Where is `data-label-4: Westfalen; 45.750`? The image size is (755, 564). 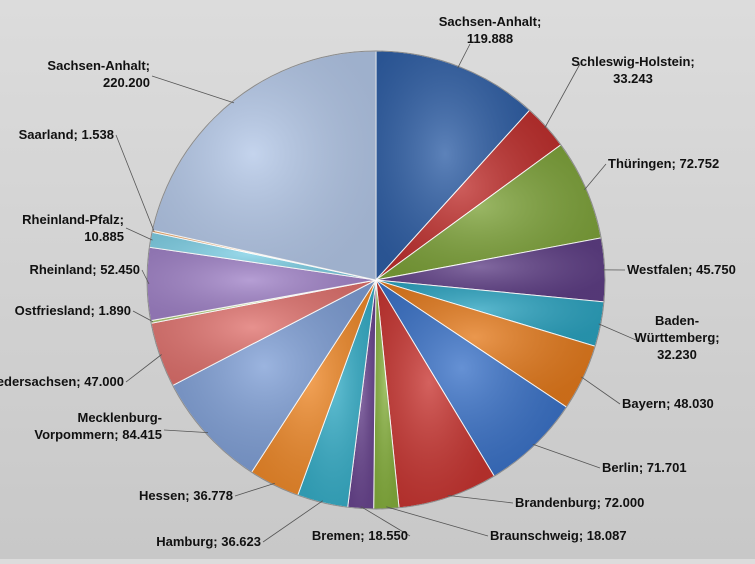 data-label-4: Westfalen; 45.750 is located at coordinates (681, 269).